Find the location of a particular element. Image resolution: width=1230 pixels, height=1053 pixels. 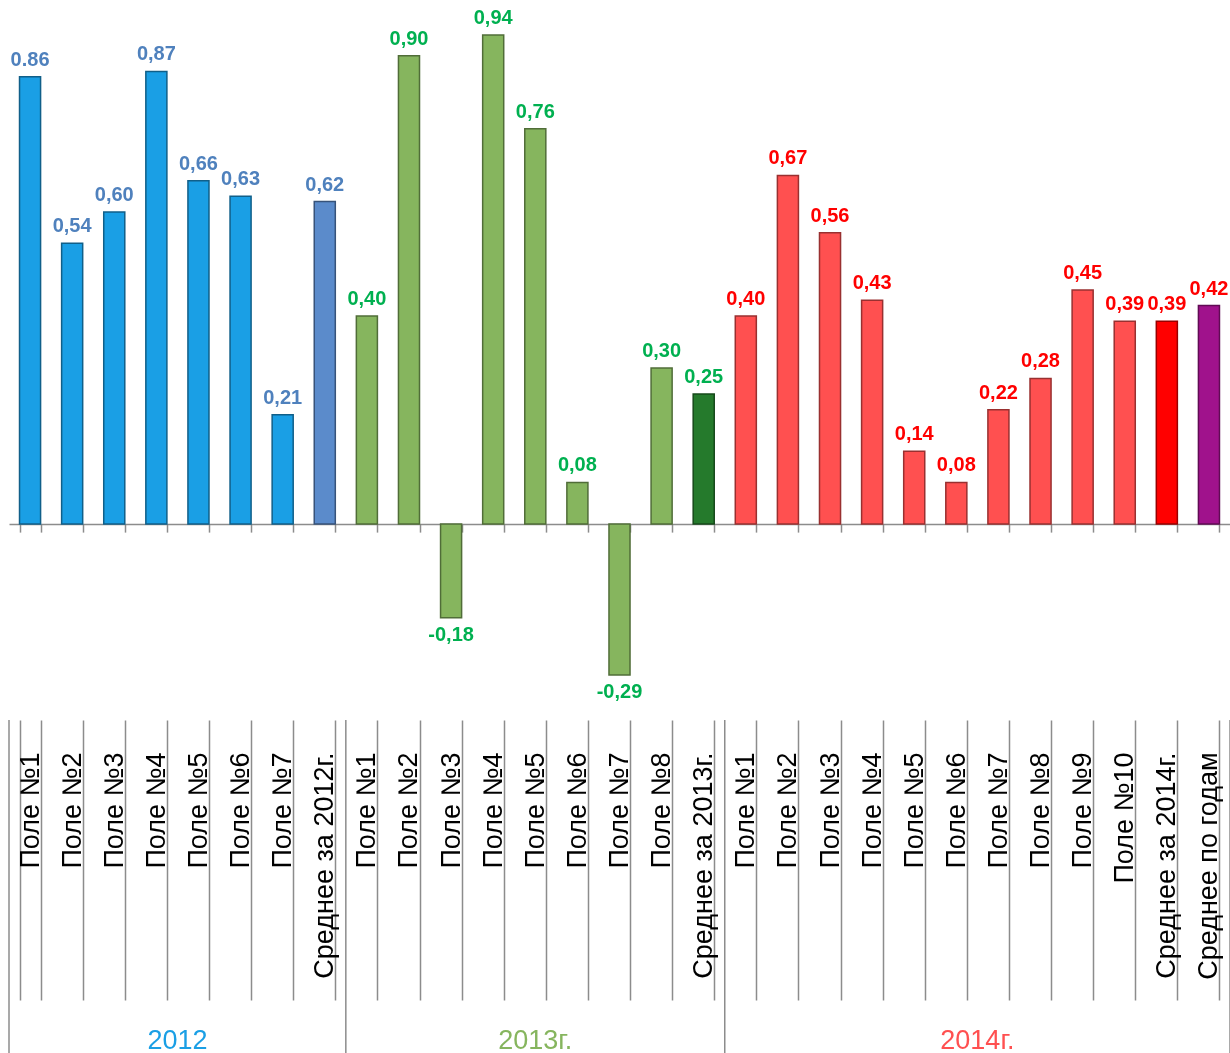

data-label: 0,56 is located at coordinates (830, 214).